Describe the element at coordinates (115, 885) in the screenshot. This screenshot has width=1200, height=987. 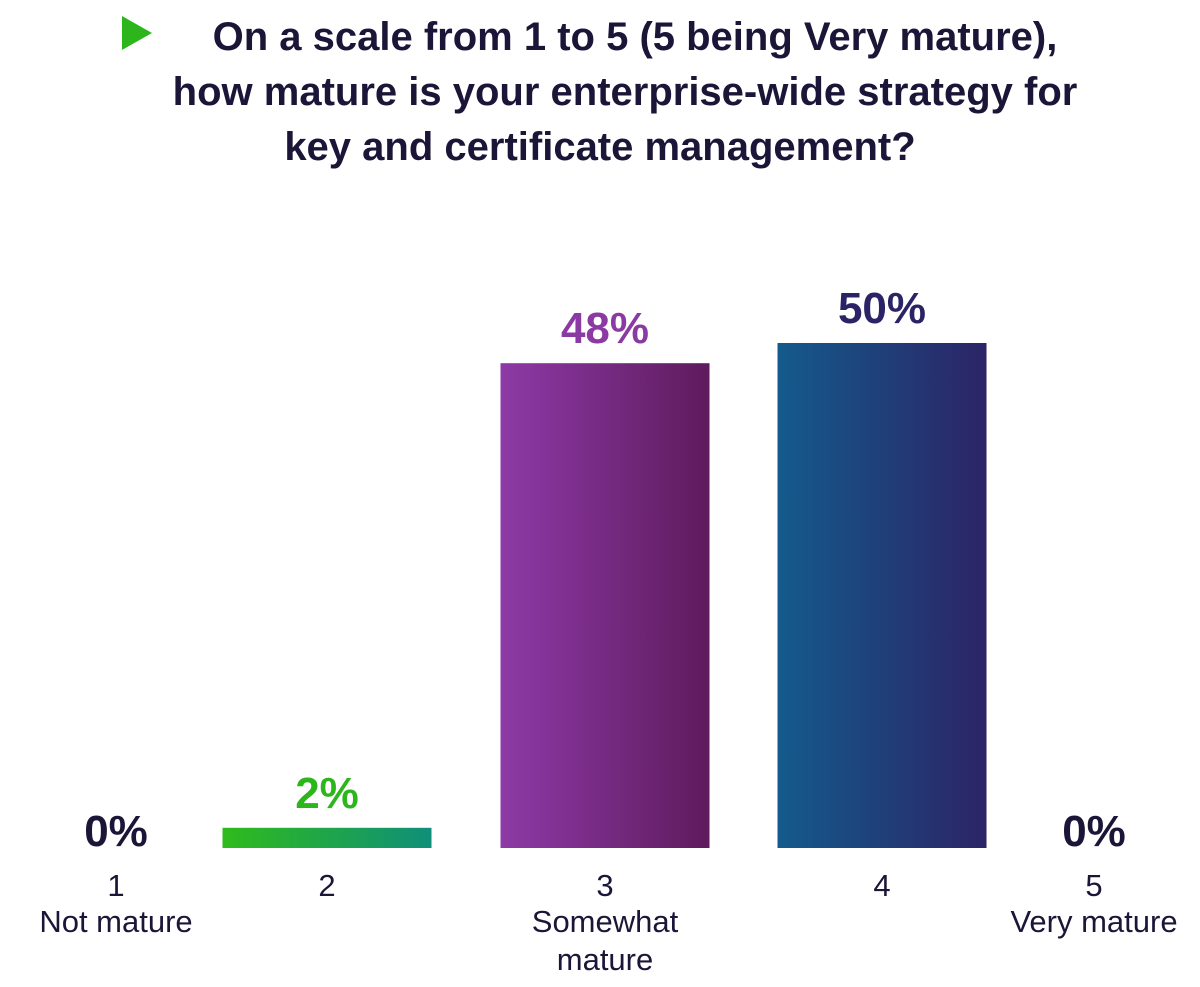
I see `category-label-1: 1` at that location.